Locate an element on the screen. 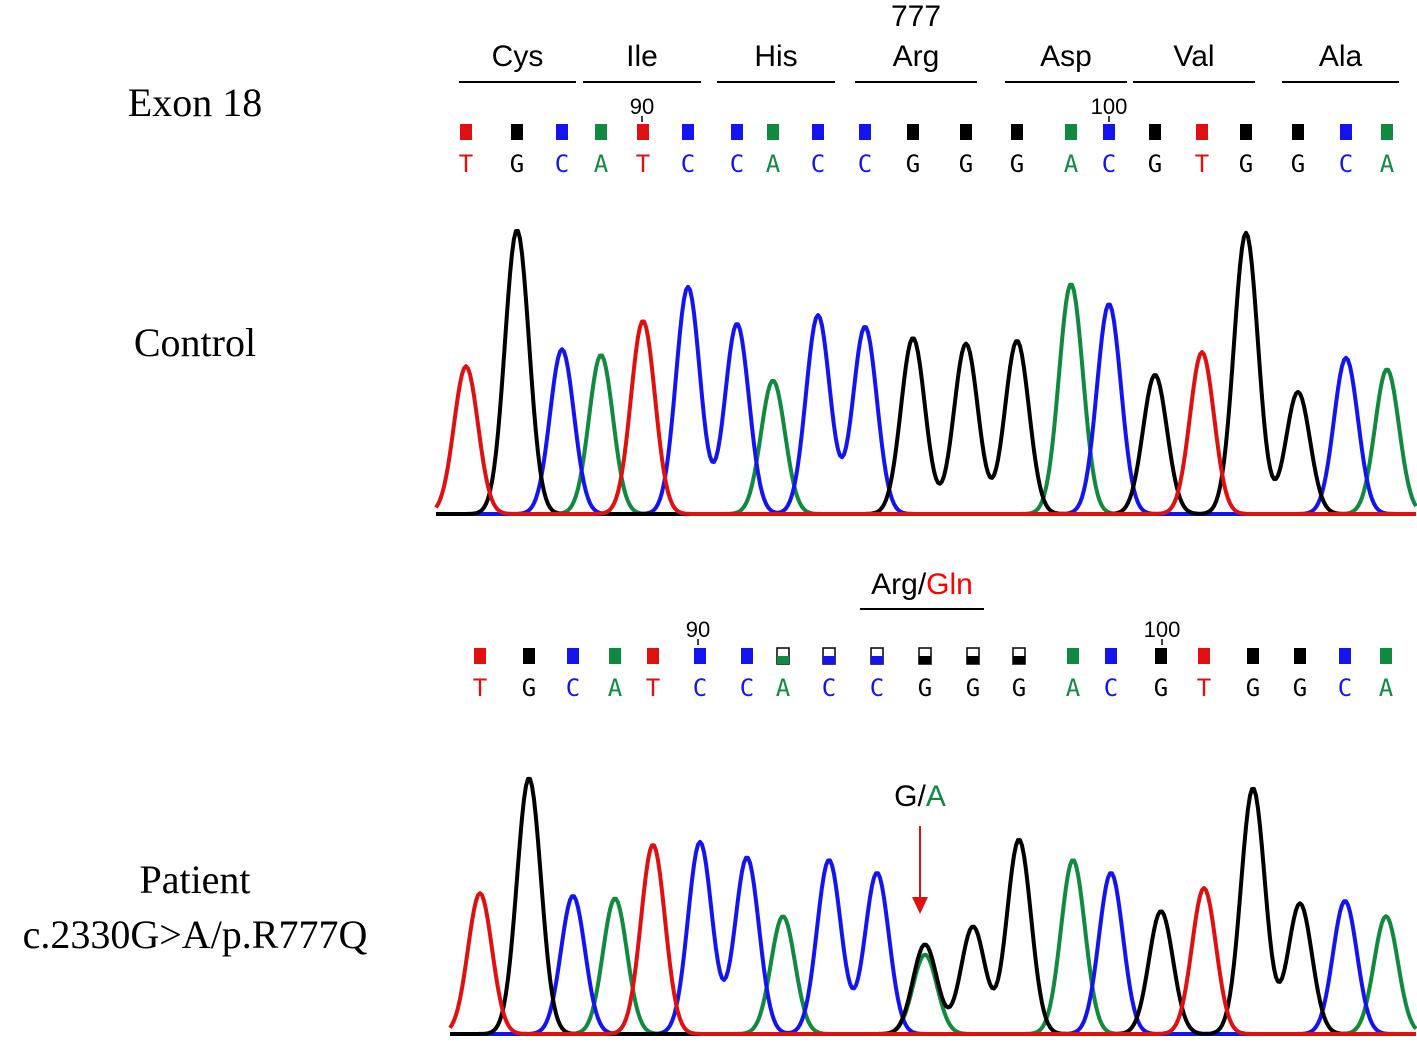 The height and width of the screenshot is (1043, 1417). codon-ile: Ile is located at coordinates (642, 56).